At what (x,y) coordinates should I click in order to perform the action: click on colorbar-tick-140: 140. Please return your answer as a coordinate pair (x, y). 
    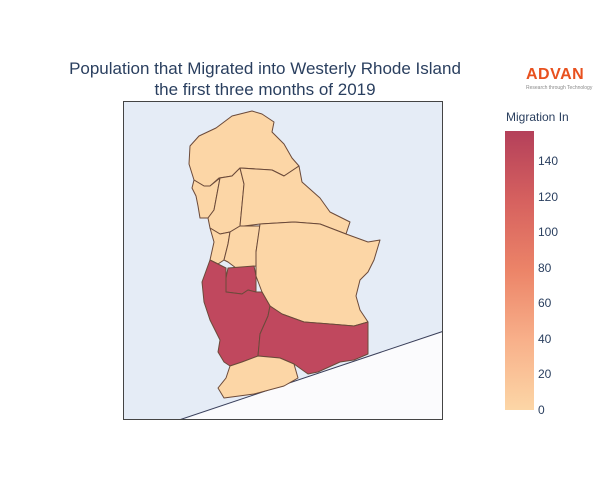
    Looking at the image, I should click on (548, 161).